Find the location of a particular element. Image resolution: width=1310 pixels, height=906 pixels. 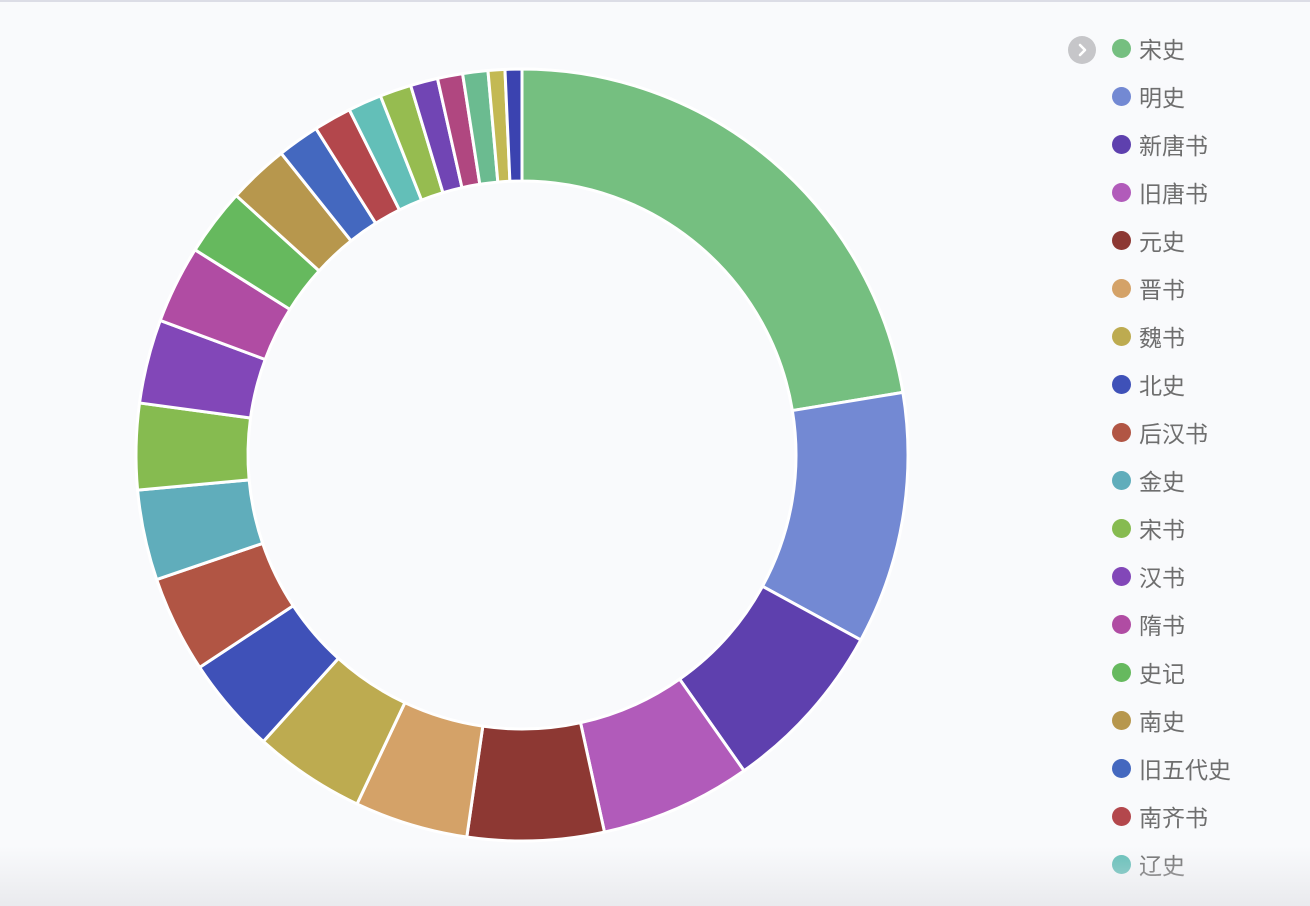

legend-label: 宋书 is located at coordinates (1162, 531).